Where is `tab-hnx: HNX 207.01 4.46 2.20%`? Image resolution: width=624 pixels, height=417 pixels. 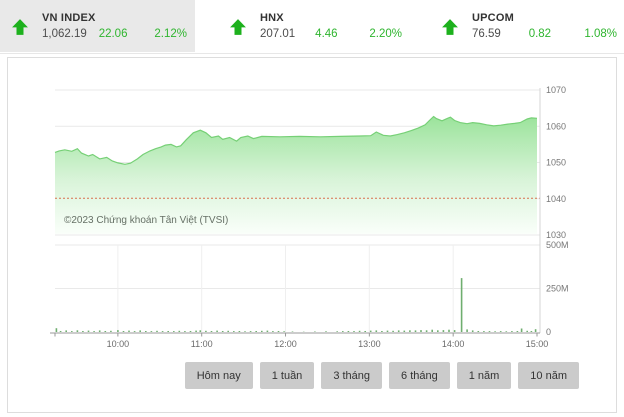 tab-hnx: HNX 207.01 4.46 2.20% is located at coordinates (315, 26).